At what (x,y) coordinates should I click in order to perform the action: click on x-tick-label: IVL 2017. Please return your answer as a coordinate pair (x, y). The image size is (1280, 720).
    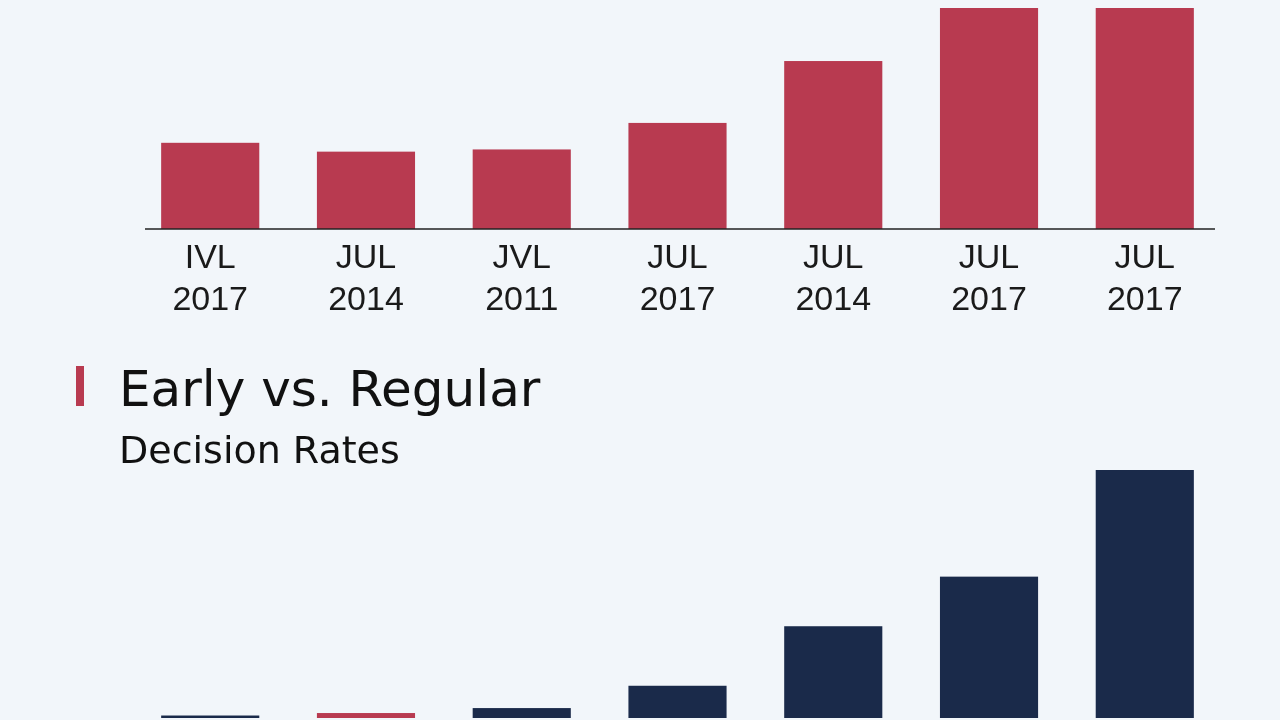
    Looking at the image, I should click on (210, 277).